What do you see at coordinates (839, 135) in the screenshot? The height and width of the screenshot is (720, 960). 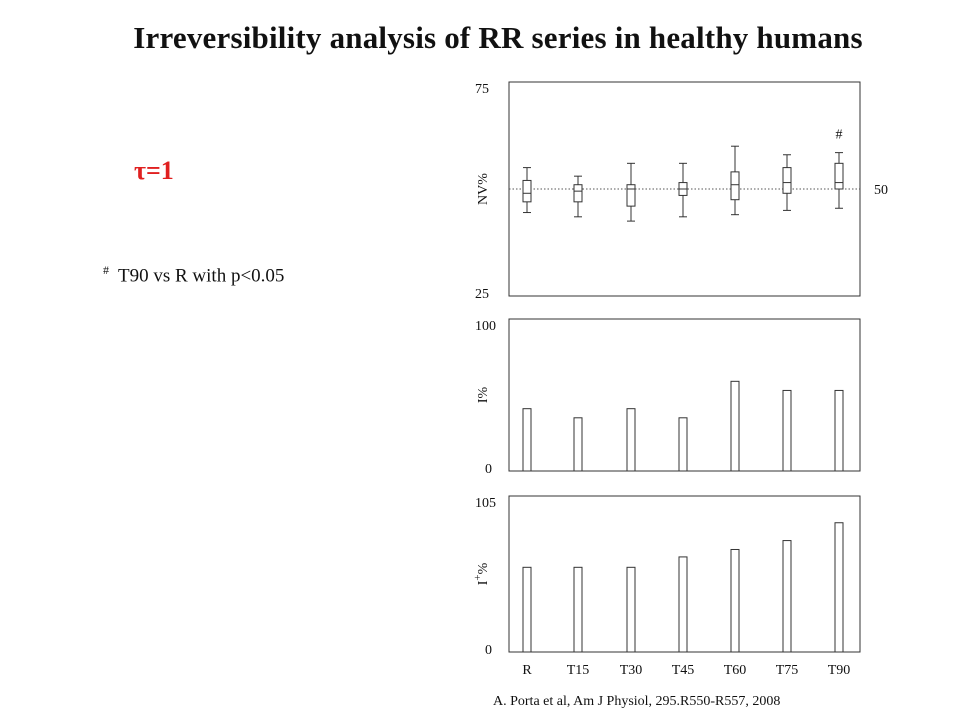 I see `annotation-mark: #` at bounding box center [839, 135].